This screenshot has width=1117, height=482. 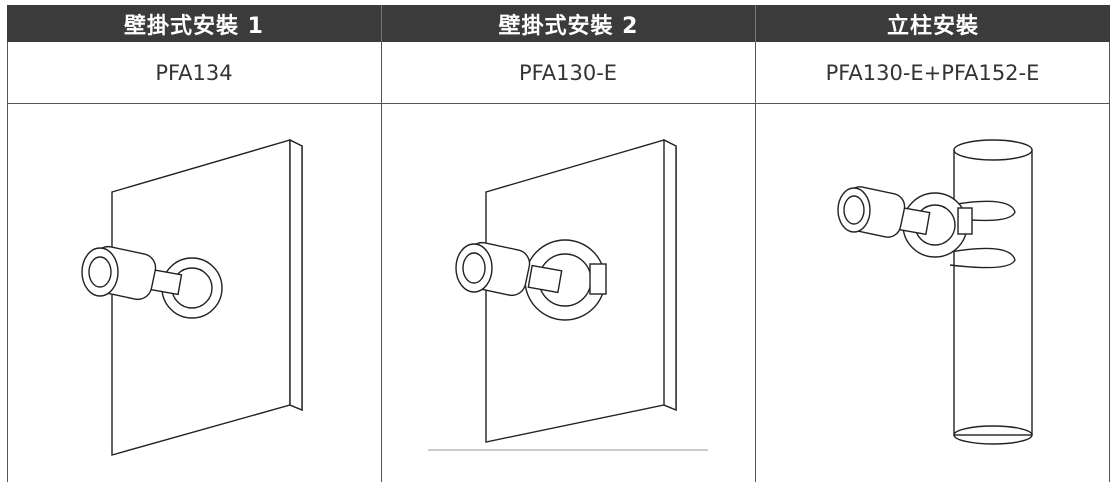 What do you see at coordinates (932, 73) in the screenshot?
I see `model-cell: PFA130-E+PFA152-E` at bounding box center [932, 73].